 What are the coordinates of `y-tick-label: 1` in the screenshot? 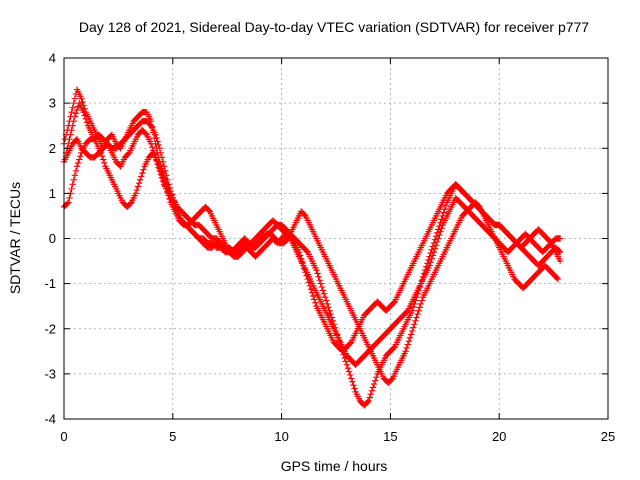 It's located at (52, 193).